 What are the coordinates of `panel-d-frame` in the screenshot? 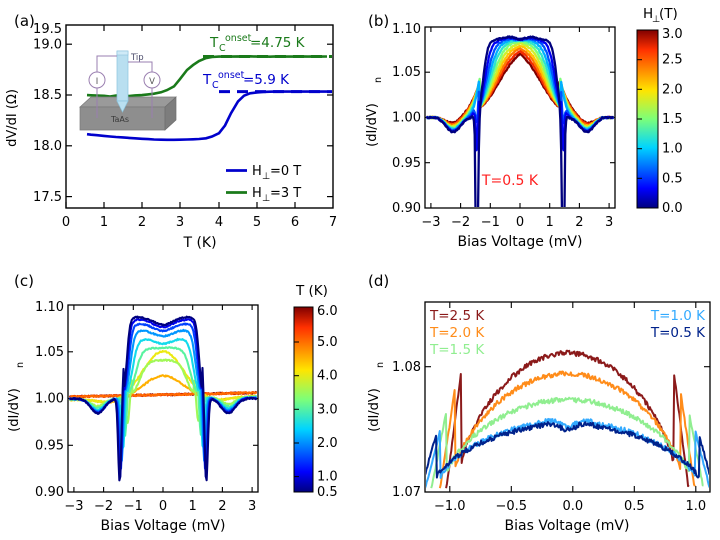 It's located at (567, 397).